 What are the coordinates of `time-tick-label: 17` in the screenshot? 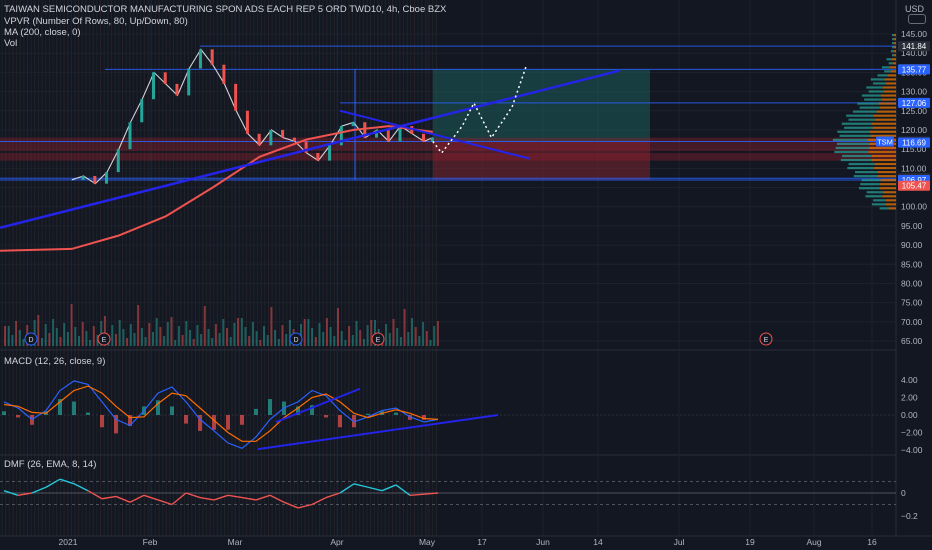 It's located at (482, 542).